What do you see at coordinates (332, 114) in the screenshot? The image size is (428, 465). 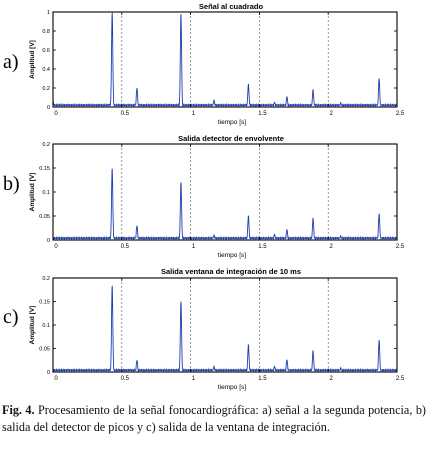 I see `panel-1-xtick-label: 2` at bounding box center [332, 114].